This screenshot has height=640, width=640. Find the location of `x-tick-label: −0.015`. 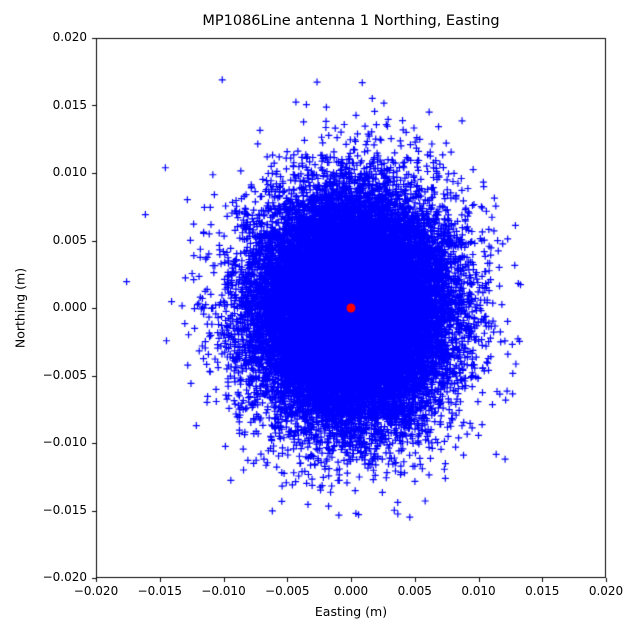

x-tick-label: −0.015 is located at coordinates (159, 591).